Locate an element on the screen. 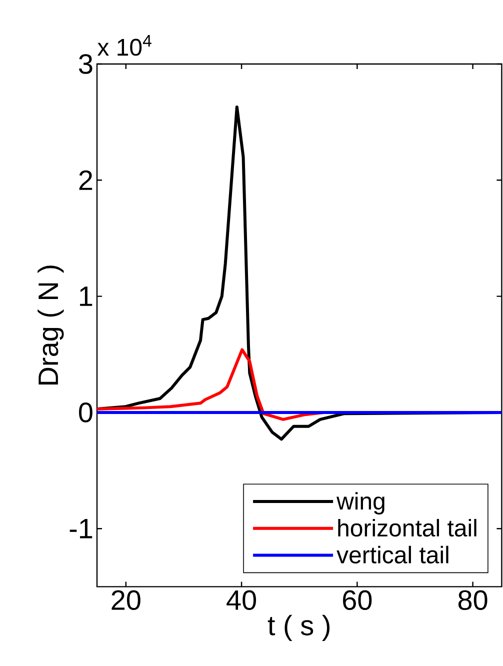 The height and width of the screenshot is (666, 503). y-tick-label: 1 is located at coordinates (86, 296).